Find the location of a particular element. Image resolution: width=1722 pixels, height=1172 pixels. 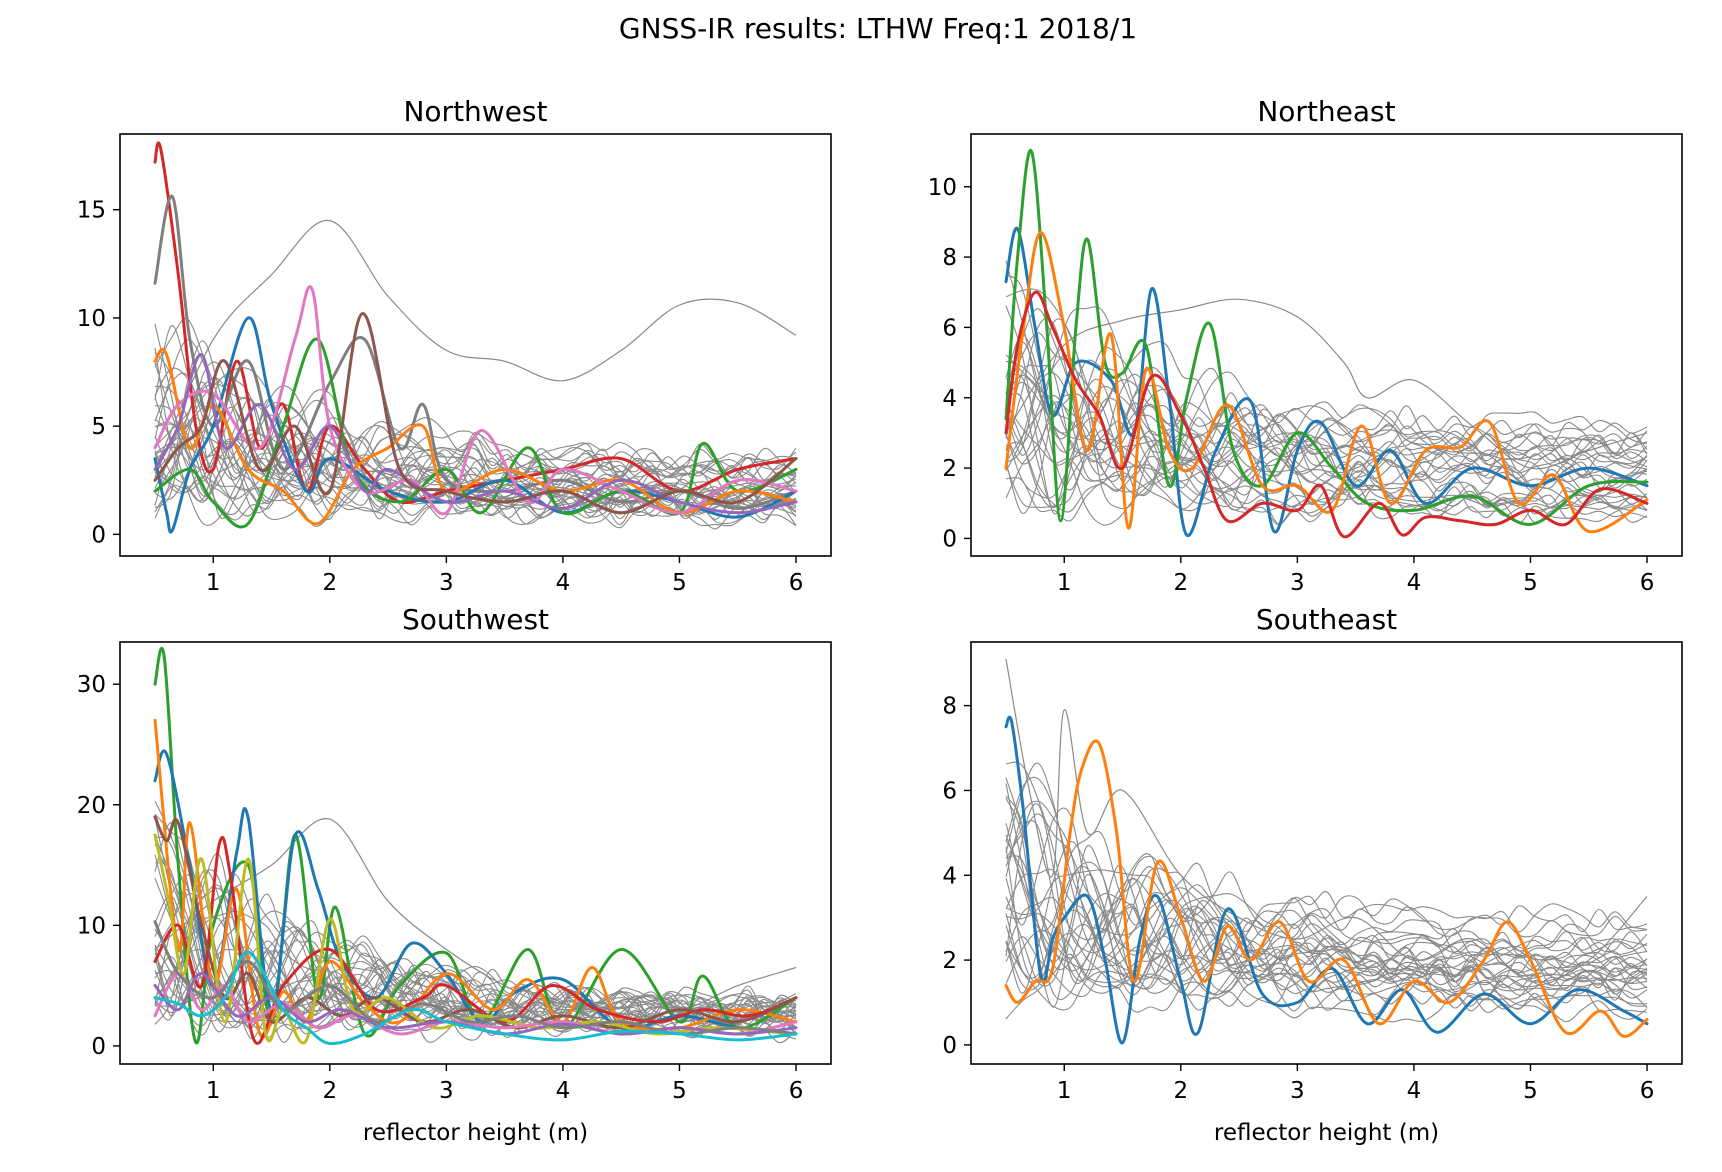

y-tick-label: 15 is located at coordinates (91, 211).